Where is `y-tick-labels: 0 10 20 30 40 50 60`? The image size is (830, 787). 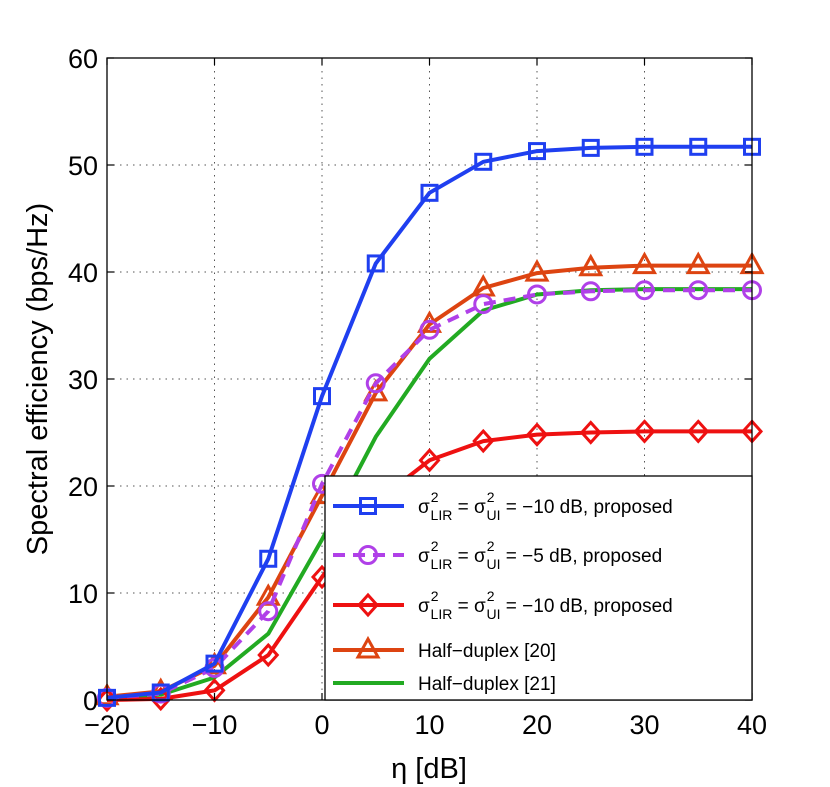 y-tick-labels: 0 10 20 30 40 50 60 is located at coordinates (83, 380).